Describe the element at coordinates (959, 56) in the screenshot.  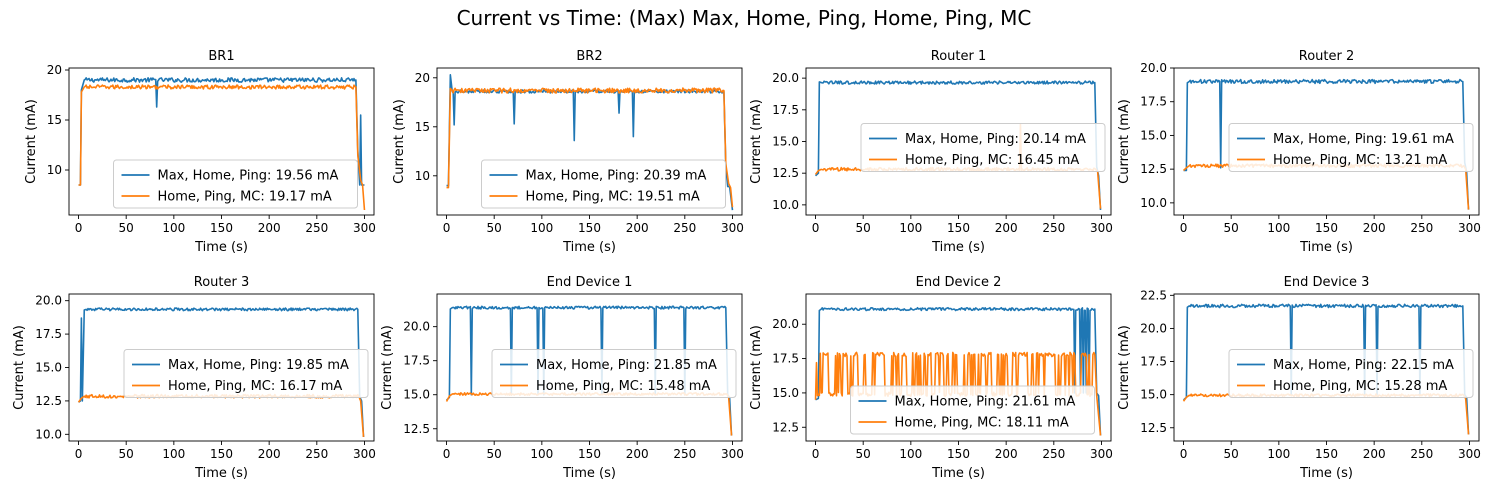
I see `subplot-title: Router 1` at that location.